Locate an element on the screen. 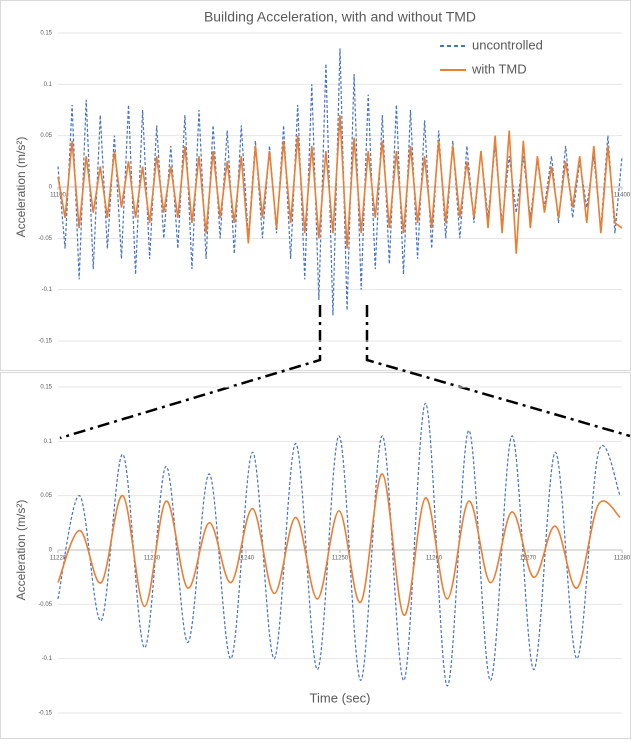 The image size is (631, 745). x-tick-label: 11240 is located at coordinates (246, 559).